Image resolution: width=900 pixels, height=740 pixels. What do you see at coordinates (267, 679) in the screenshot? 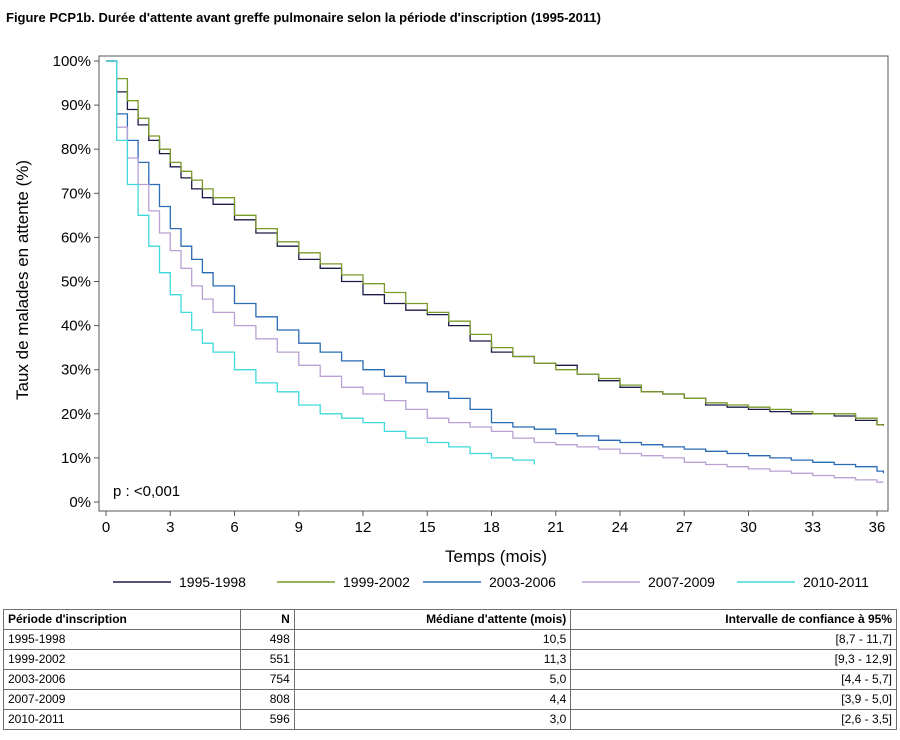
I see `cell-n: 754` at bounding box center [267, 679].